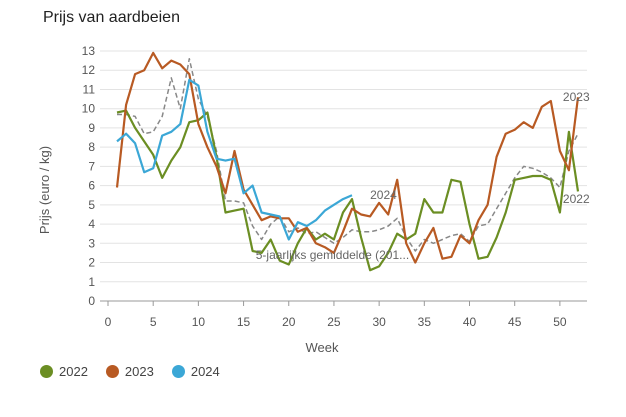 The image size is (626, 417). I want to click on x-axis-label: Week, so click(322, 347).